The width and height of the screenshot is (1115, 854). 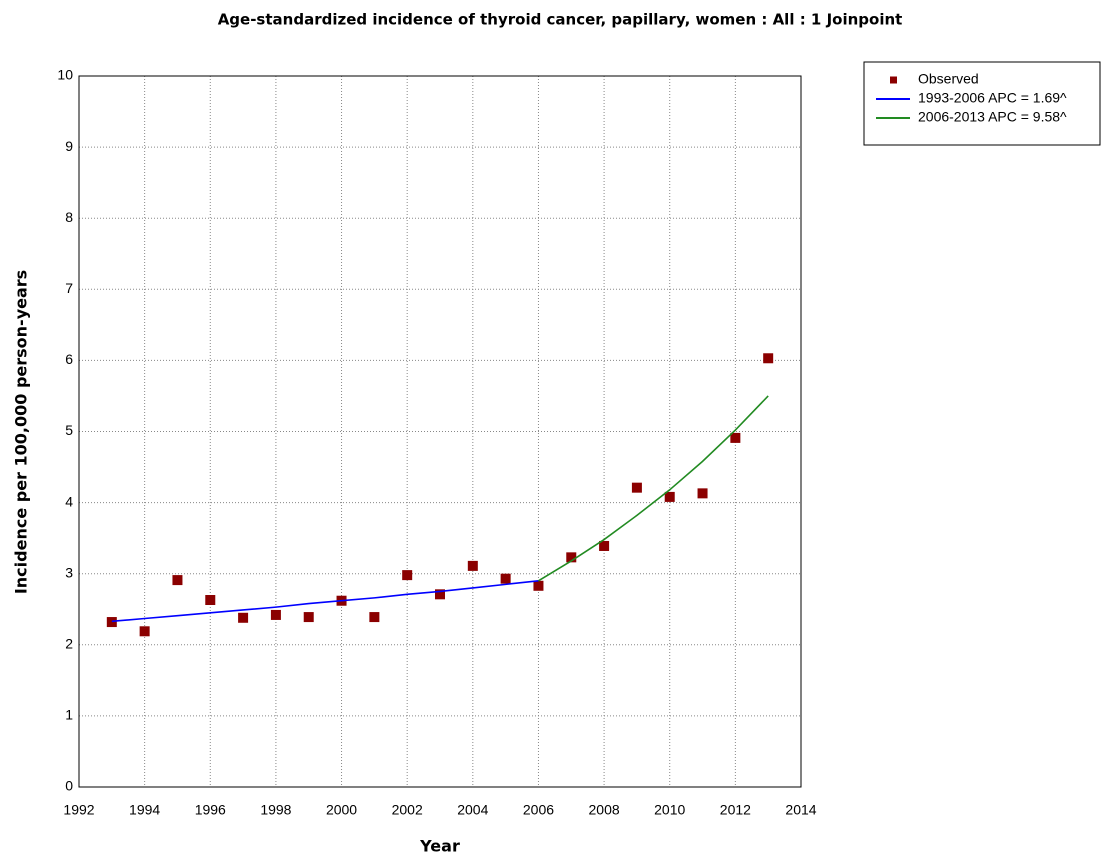 What do you see at coordinates (21, 432) in the screenshot?
I see `y-axis-label: Incidence per 100,000 person-years` at bounding box center [21, 432].